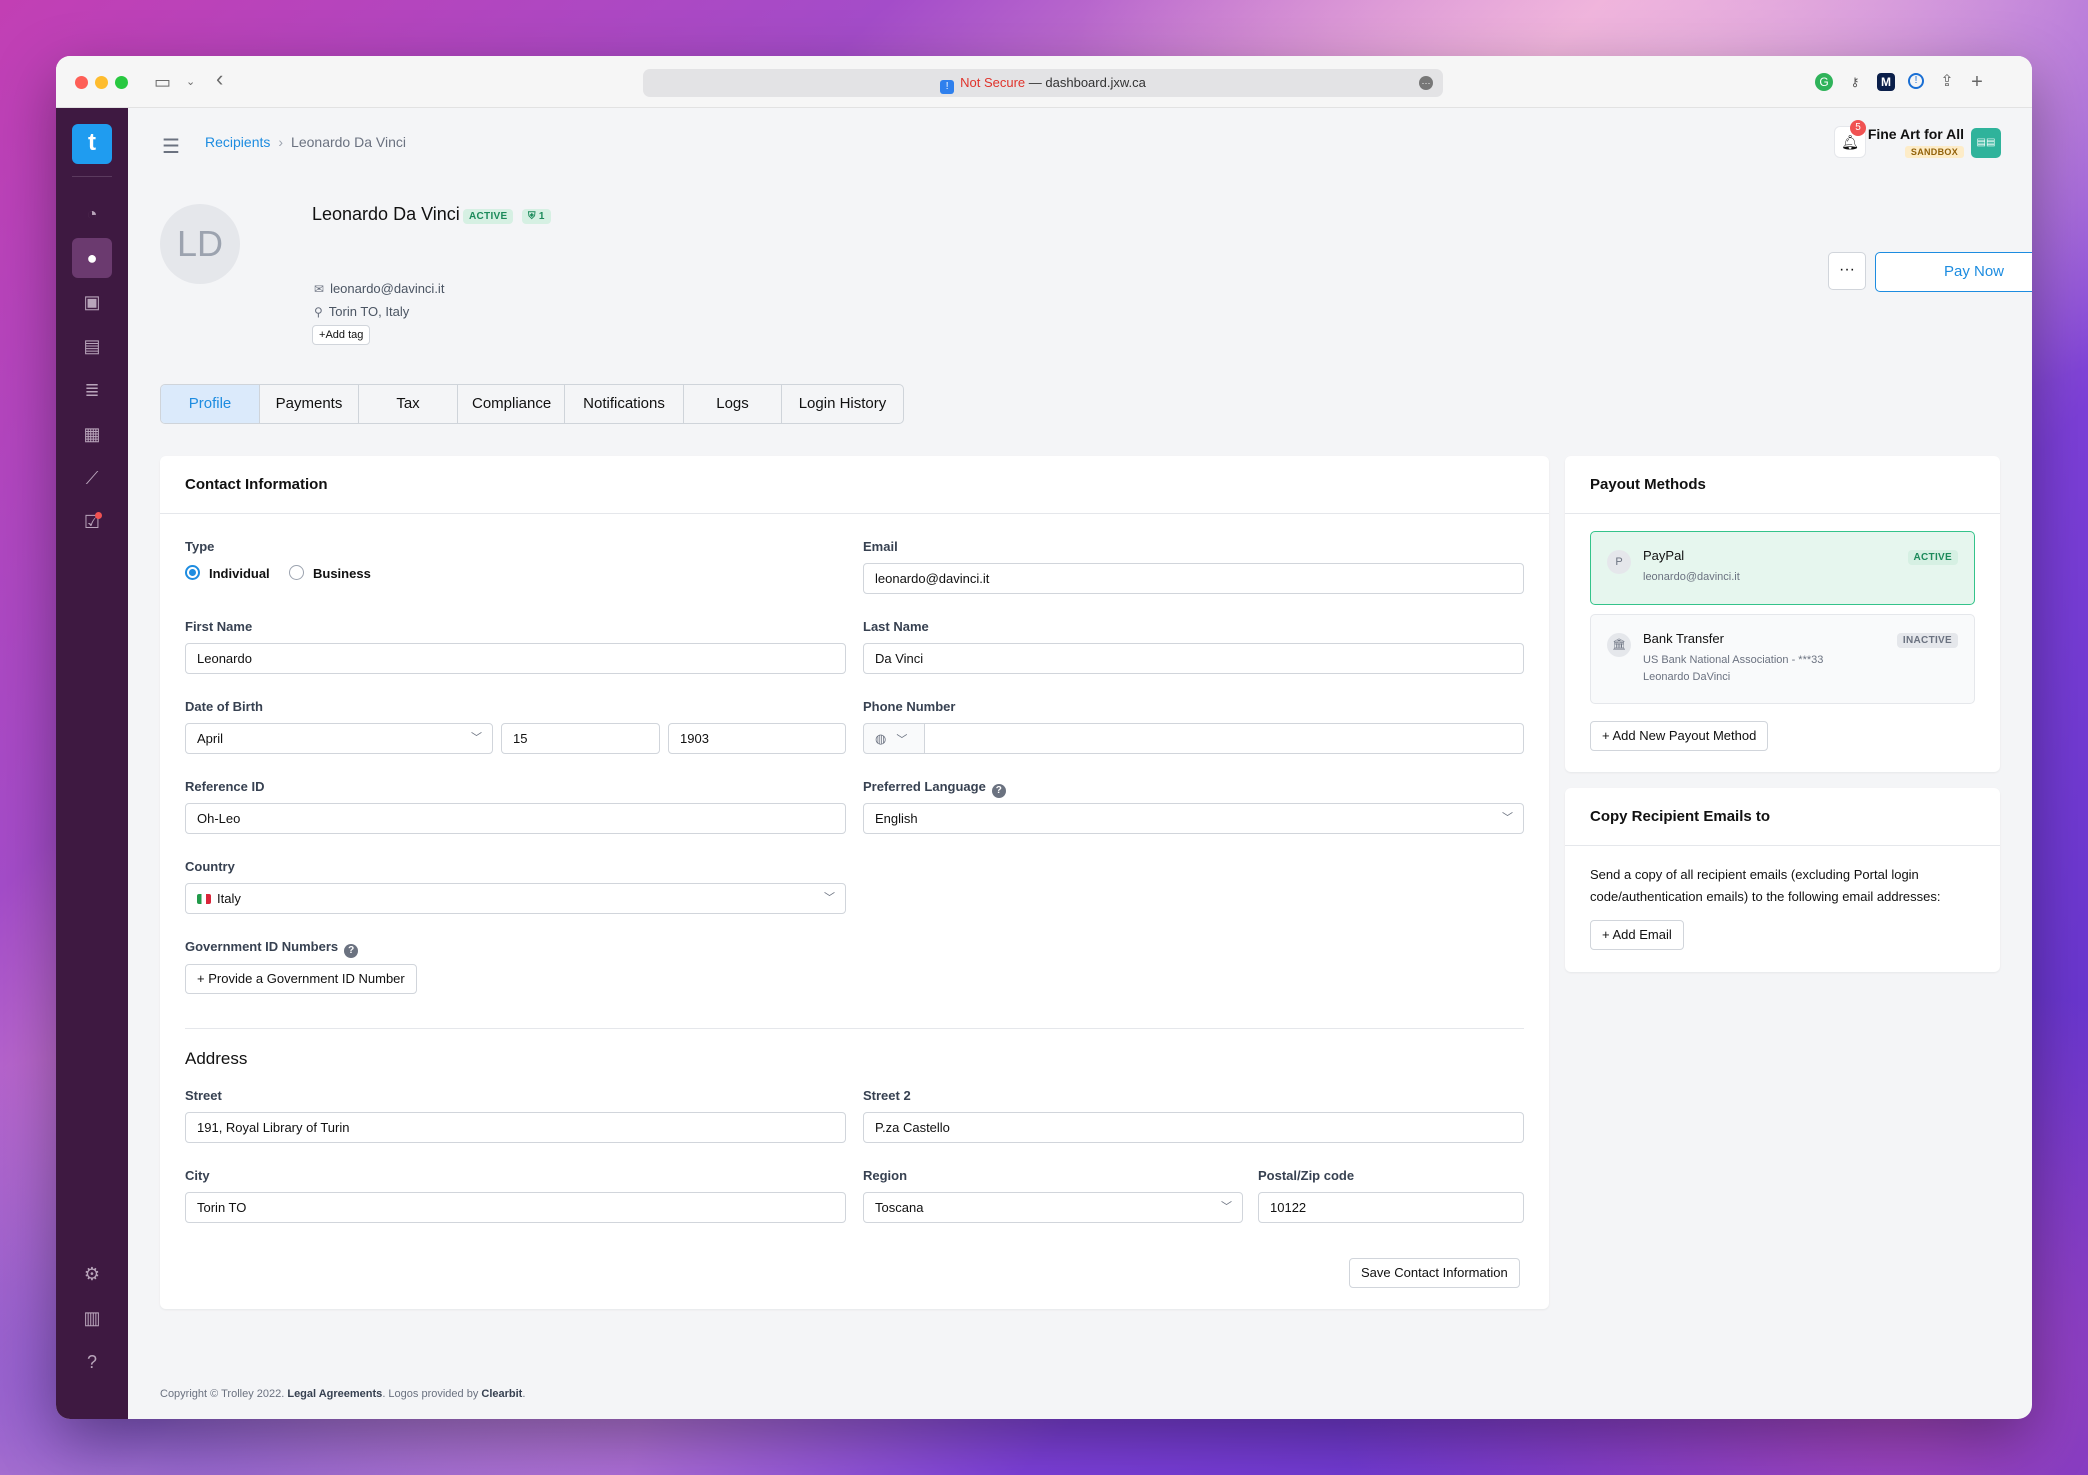  I want to click on preferred-language-text: Preferred Language, so click(924, 786).